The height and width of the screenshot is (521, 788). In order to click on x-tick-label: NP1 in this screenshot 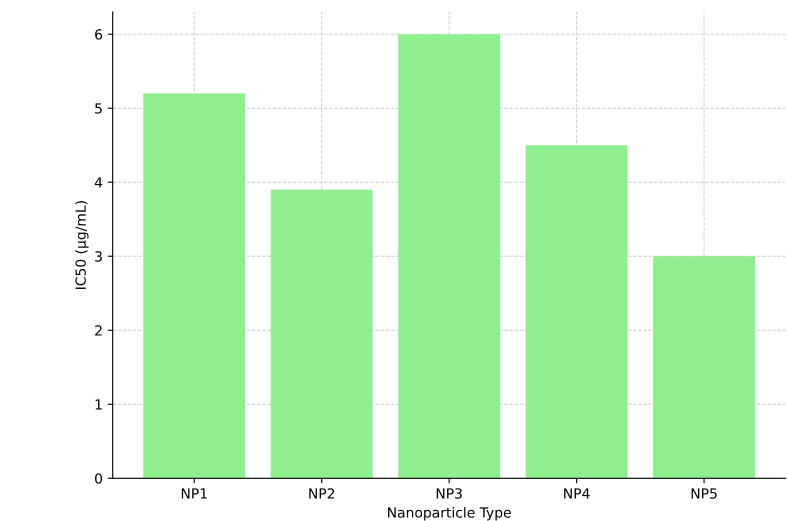, I will do `click(194, 493)`.